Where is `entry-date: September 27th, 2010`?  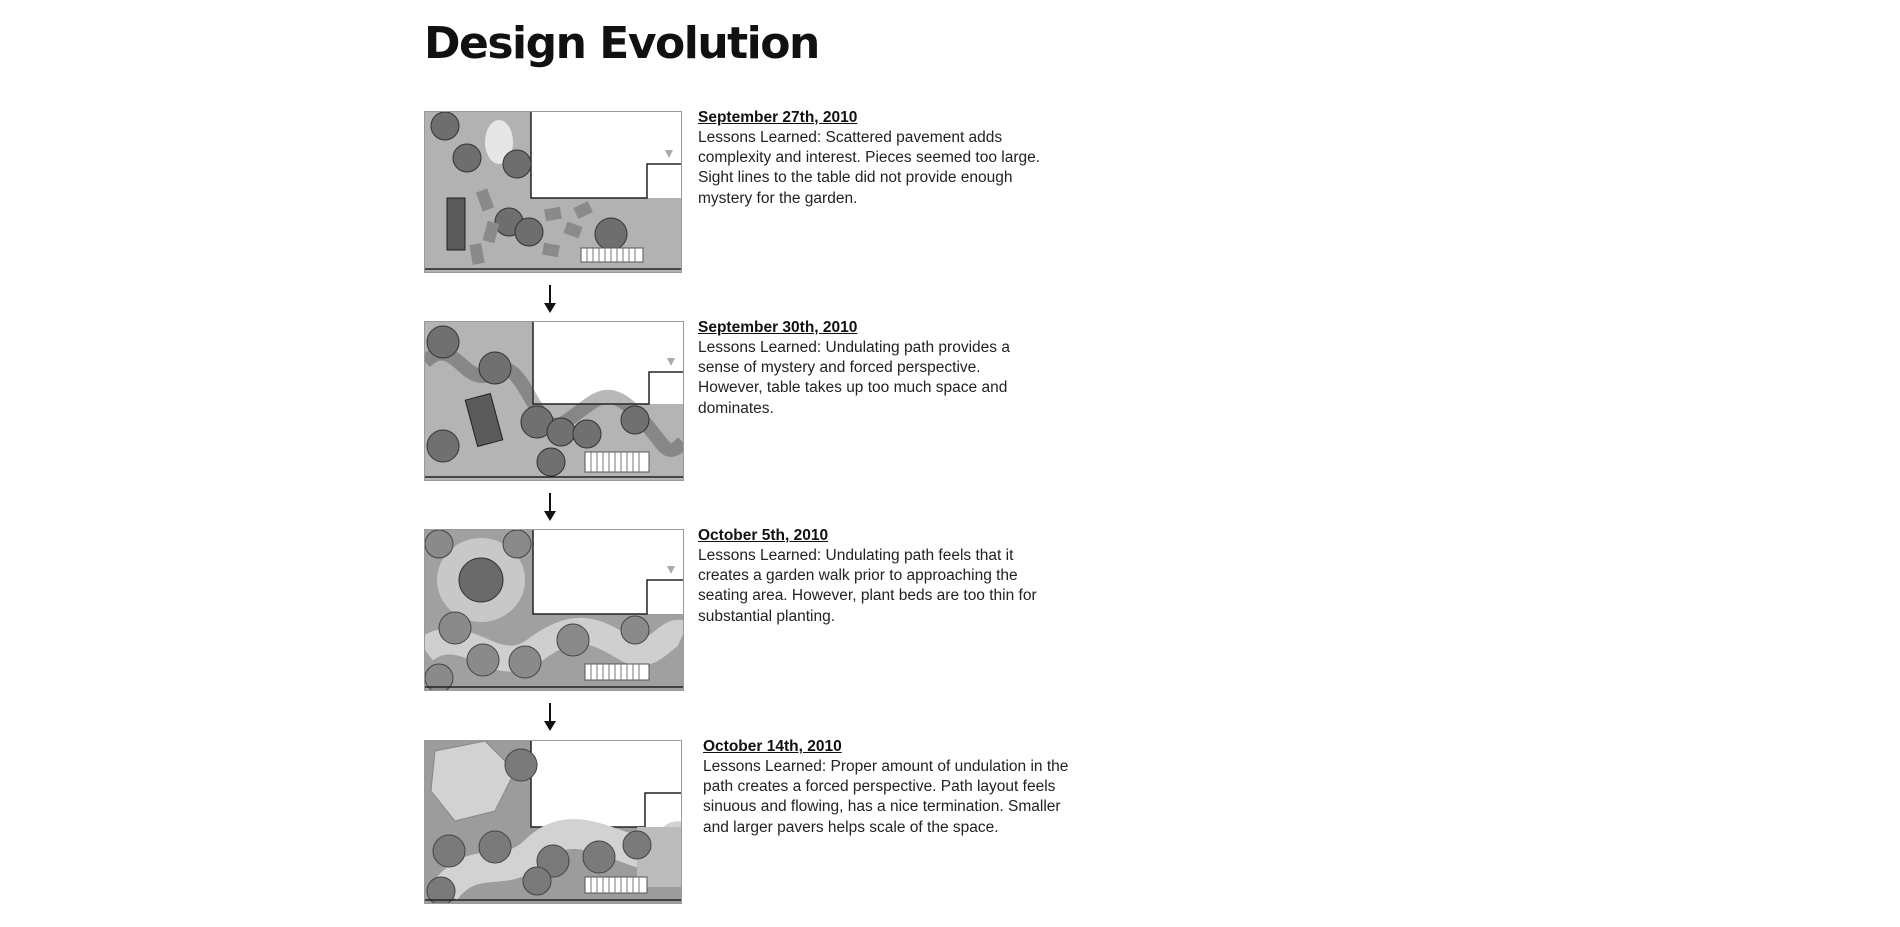 entry-date: September 27th, 2010 is located at coordinates (778, 117).